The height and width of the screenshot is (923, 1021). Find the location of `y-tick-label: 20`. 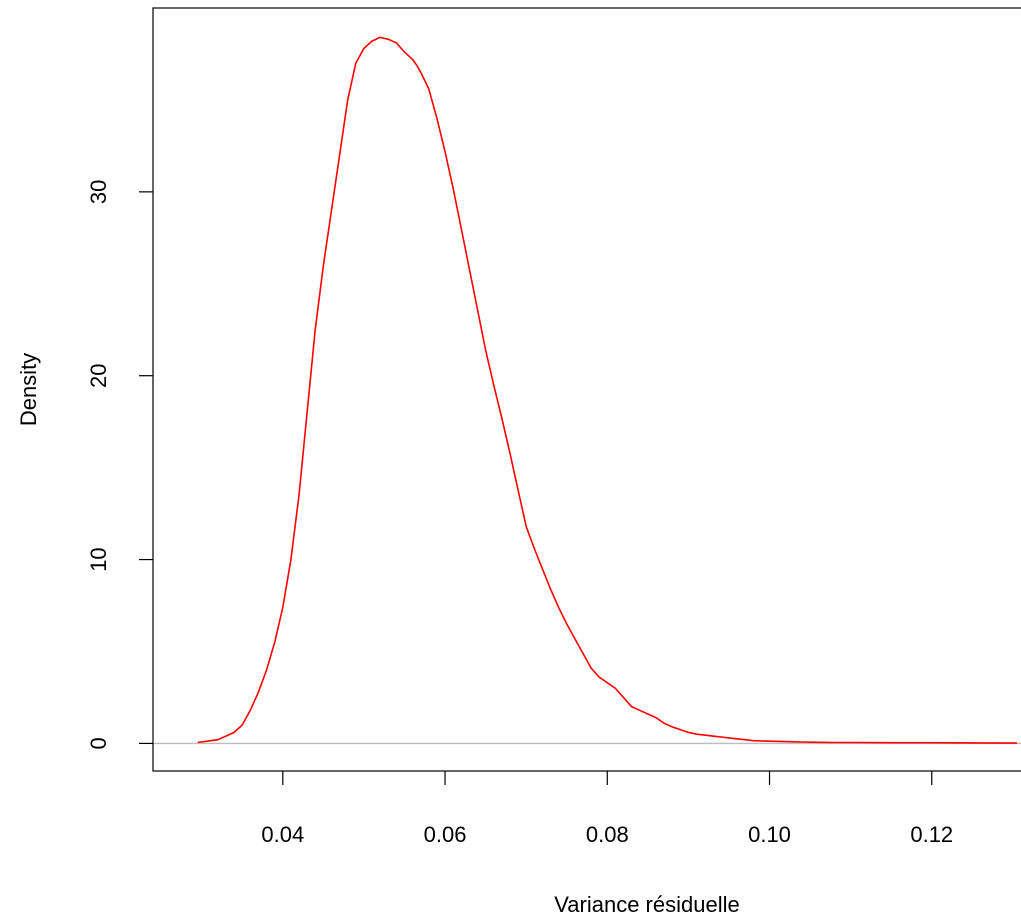

y-tick-label: 20 is located at coordinates (98, 375).